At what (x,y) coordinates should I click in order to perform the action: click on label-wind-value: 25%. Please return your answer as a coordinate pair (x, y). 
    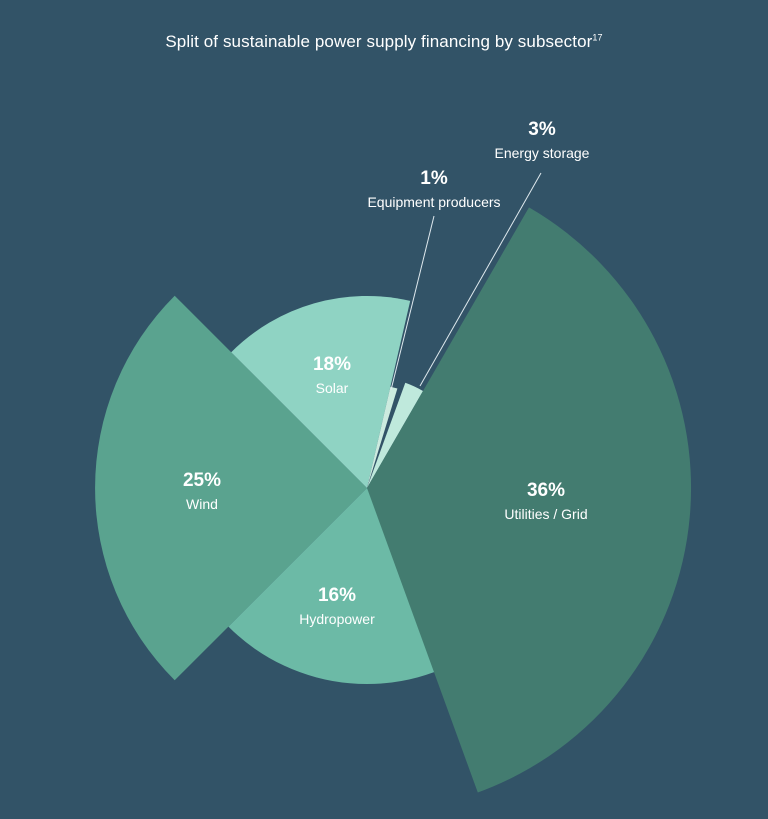
    Looking at the image, I should click on (202, 480).